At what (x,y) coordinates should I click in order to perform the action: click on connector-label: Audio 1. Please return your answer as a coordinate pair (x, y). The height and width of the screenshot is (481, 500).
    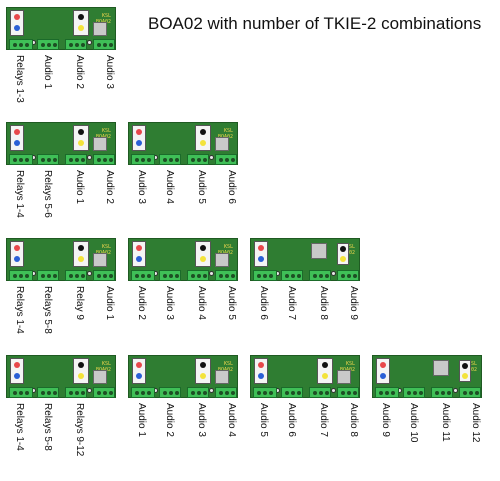
    Looking at the image, I should click on (141, 420).